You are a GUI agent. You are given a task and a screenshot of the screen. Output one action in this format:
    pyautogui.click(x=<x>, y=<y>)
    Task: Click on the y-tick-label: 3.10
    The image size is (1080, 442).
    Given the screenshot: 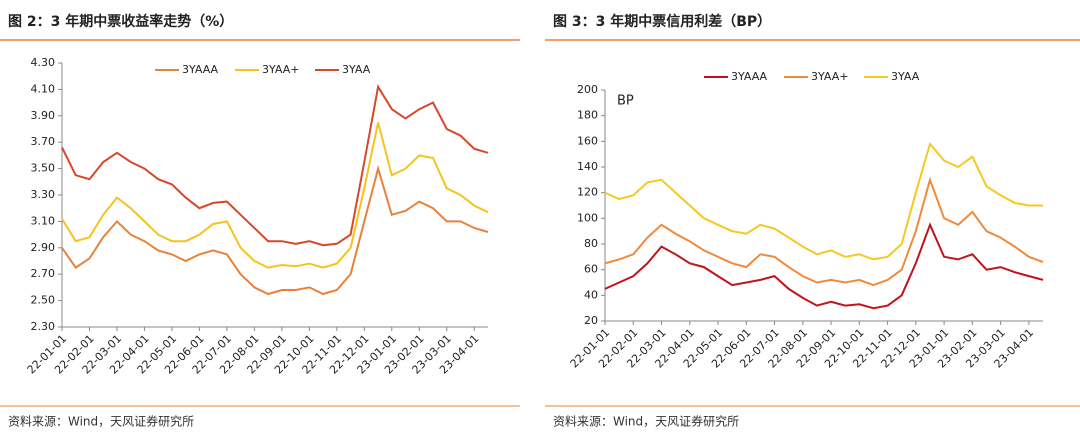 What is the action you would take?
    pyautogui.click(x=43, y=220)
    